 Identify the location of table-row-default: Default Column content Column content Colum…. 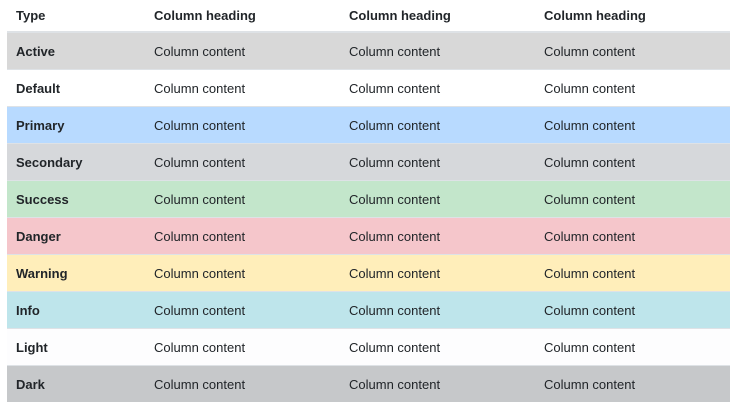
(368, 88).